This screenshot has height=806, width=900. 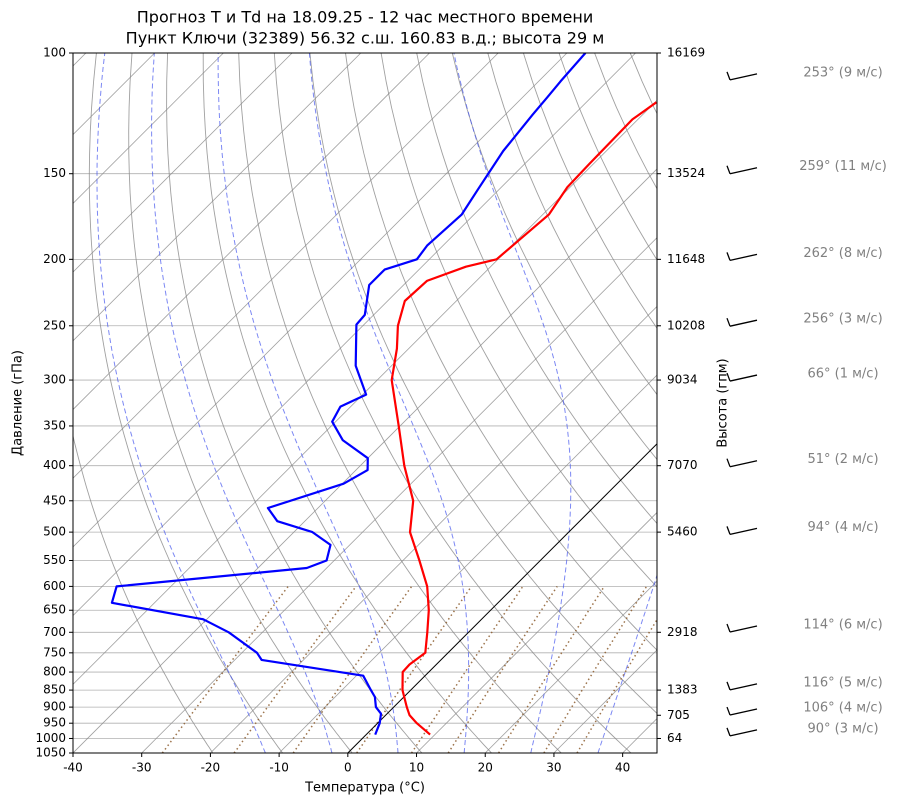 What do you see at coordinates (682, 380) in the screenshot?
I see `y2-tick-label: 9034` at bounding box center [682, 380].